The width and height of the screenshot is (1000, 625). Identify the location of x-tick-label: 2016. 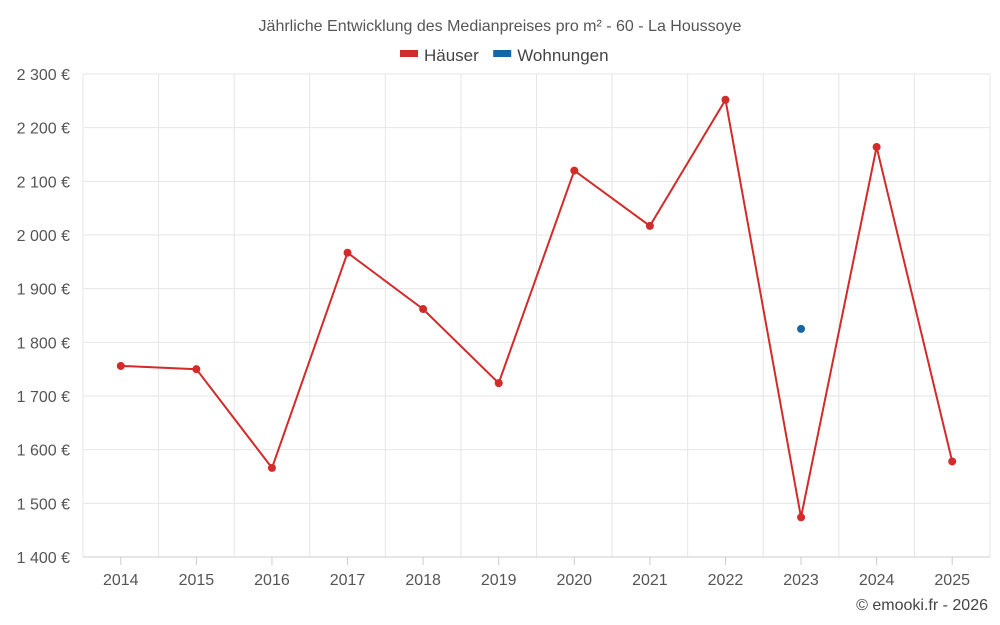
(272, 580).